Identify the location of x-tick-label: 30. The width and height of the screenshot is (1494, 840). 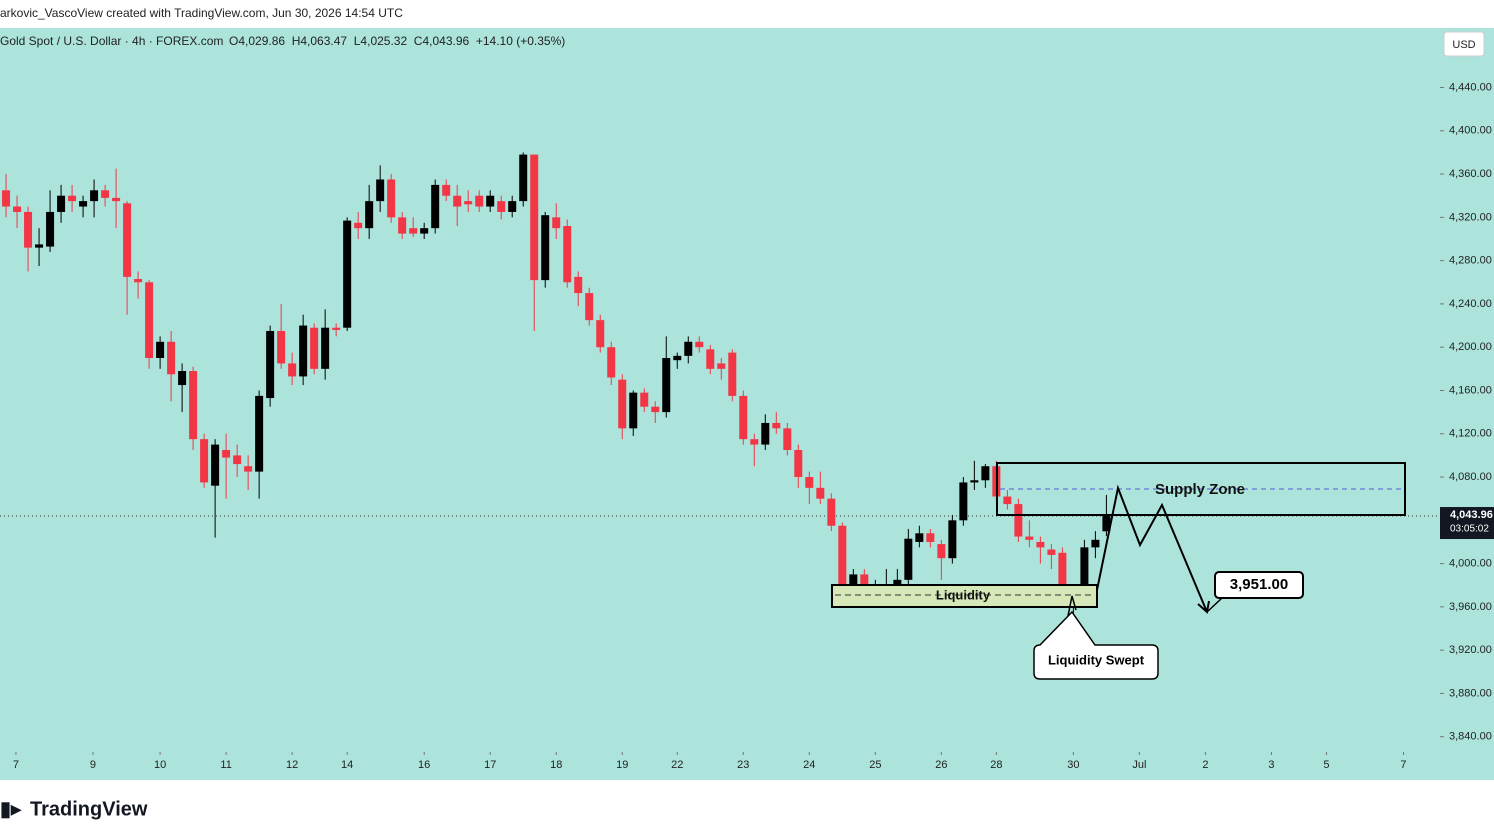
(1073, 765).